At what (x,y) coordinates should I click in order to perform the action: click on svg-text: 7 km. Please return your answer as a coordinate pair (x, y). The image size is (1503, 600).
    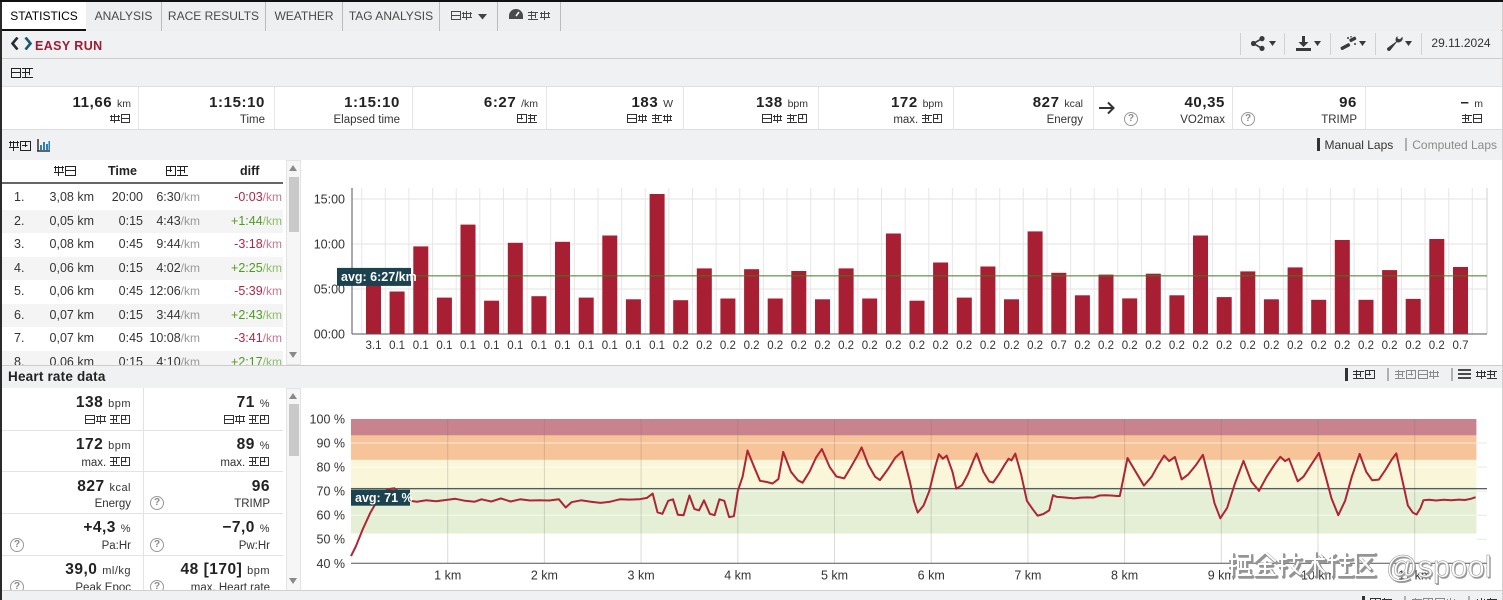
    Looking at the image, I should click on (1027, 575).